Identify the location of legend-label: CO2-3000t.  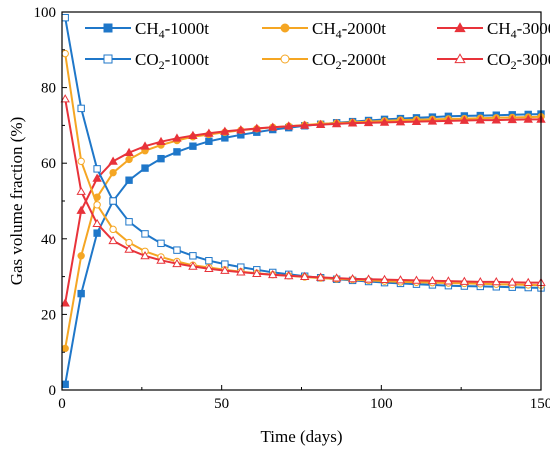
(518, 61).